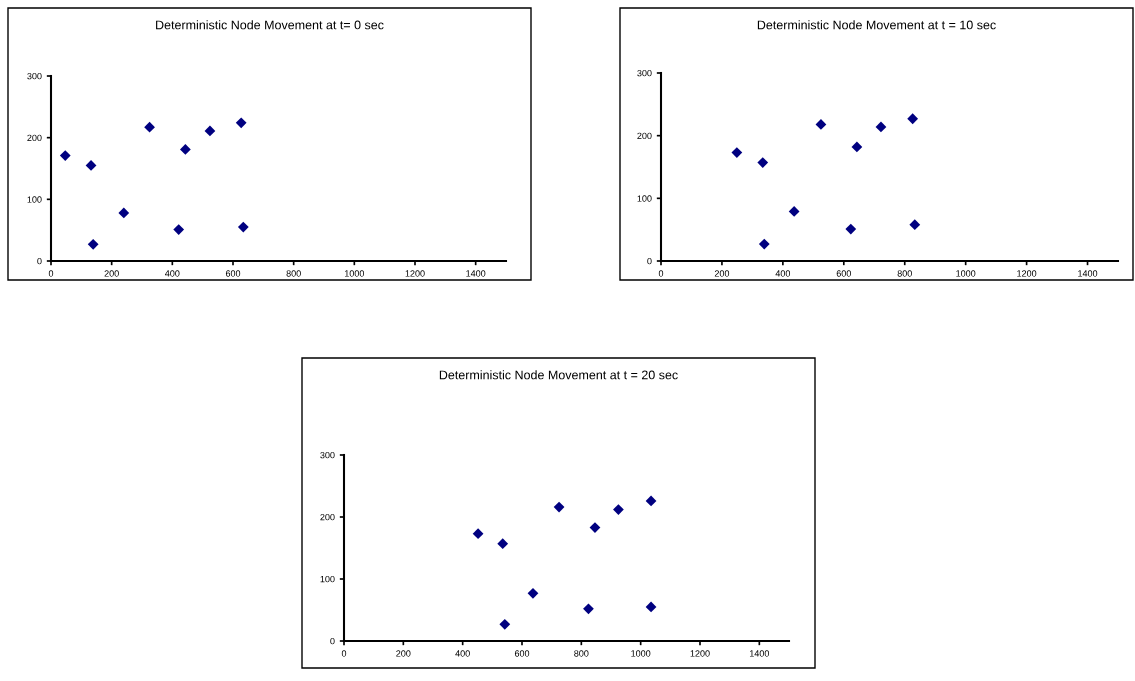 The width and height of the screenshot is (1135, 681). Describe the element at coordinates (270, 25) in the screenshot. I see `chart-title: Deterministic Node Movement at t= 0 sec` at that location.